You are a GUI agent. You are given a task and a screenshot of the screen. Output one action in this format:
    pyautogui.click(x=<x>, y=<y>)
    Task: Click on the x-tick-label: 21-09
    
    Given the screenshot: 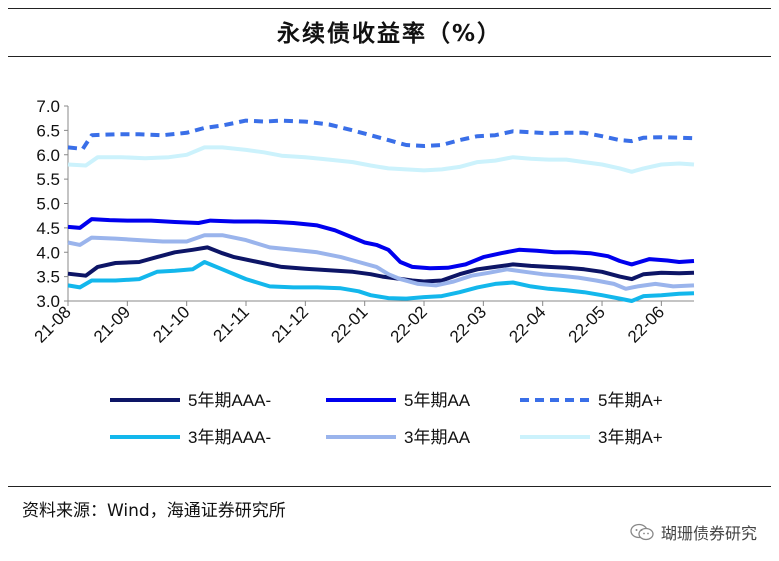 What is the action you would take?
    pyautogui.click(x=112, y=324)
    